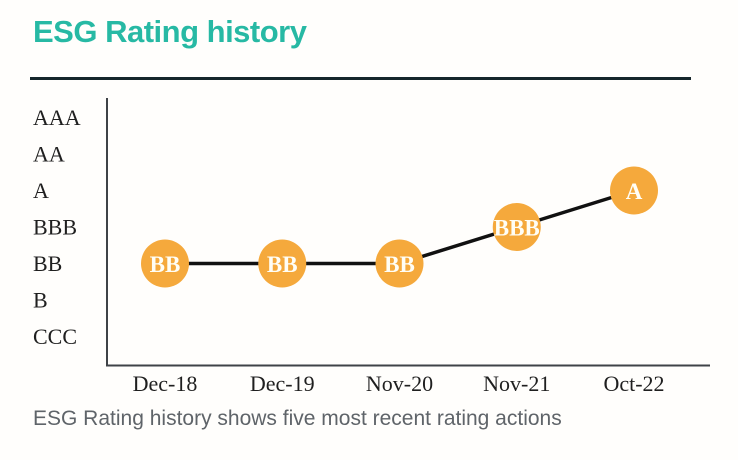 The image size is (738, 460). What do you see at coordinates (360, 78) in the screenshot?
I see `title-divider` at bounding box center [360, 78].